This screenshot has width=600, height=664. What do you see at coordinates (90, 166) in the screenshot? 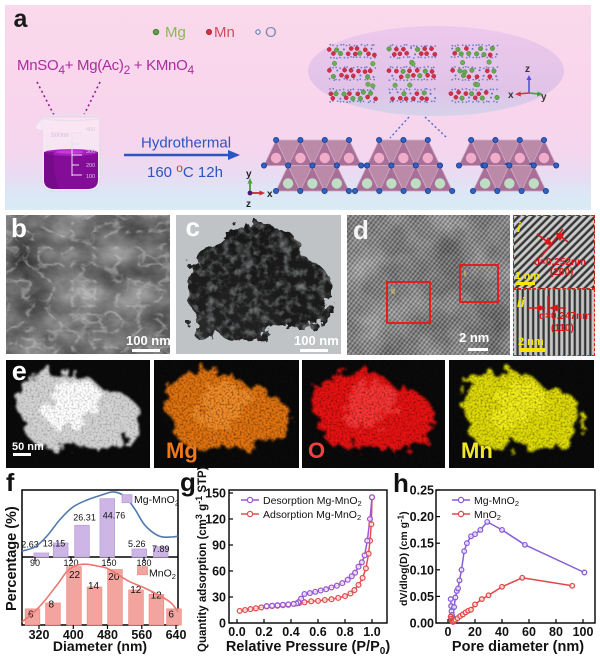
I see `svg-text: 200` at bounding box center [90, 166].